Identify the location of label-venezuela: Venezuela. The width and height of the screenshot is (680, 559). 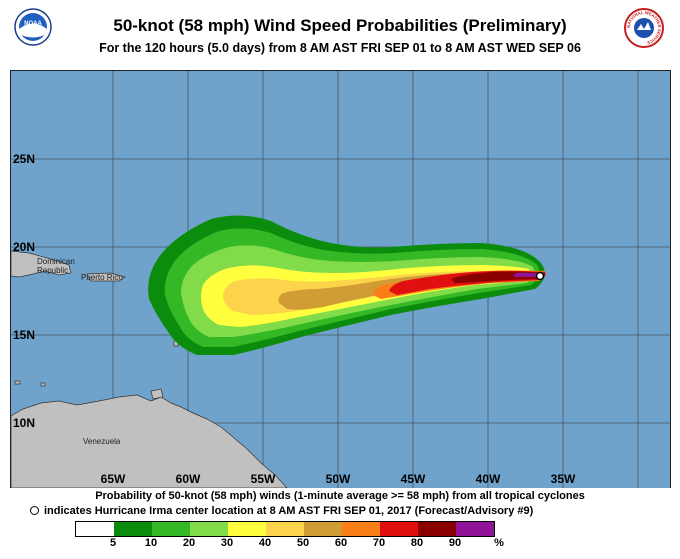
(102, 441).